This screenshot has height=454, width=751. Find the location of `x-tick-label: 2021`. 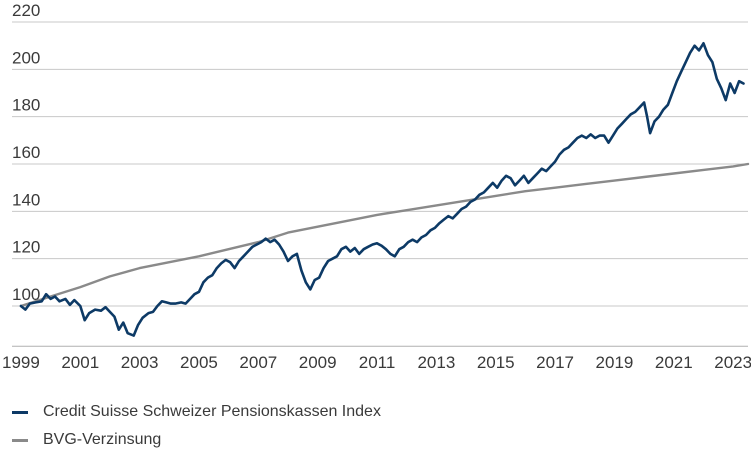

x-tick-label: 2021 is located at coordinates (674, 362).